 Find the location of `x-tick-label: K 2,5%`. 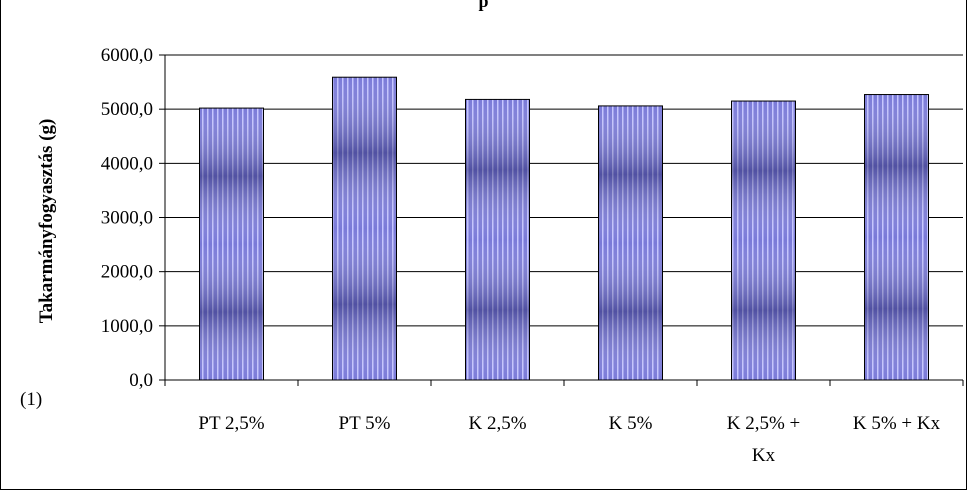

x-tick-label: K 2,5% is located at coordinates (497, 423).